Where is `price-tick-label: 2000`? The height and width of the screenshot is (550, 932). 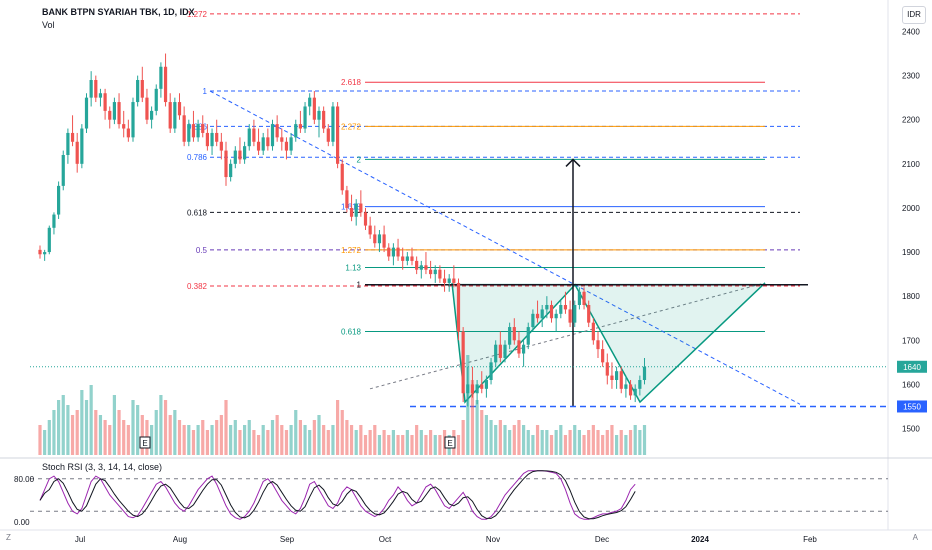
price-tick-label: 2000 is located at coordinates (911, 208).